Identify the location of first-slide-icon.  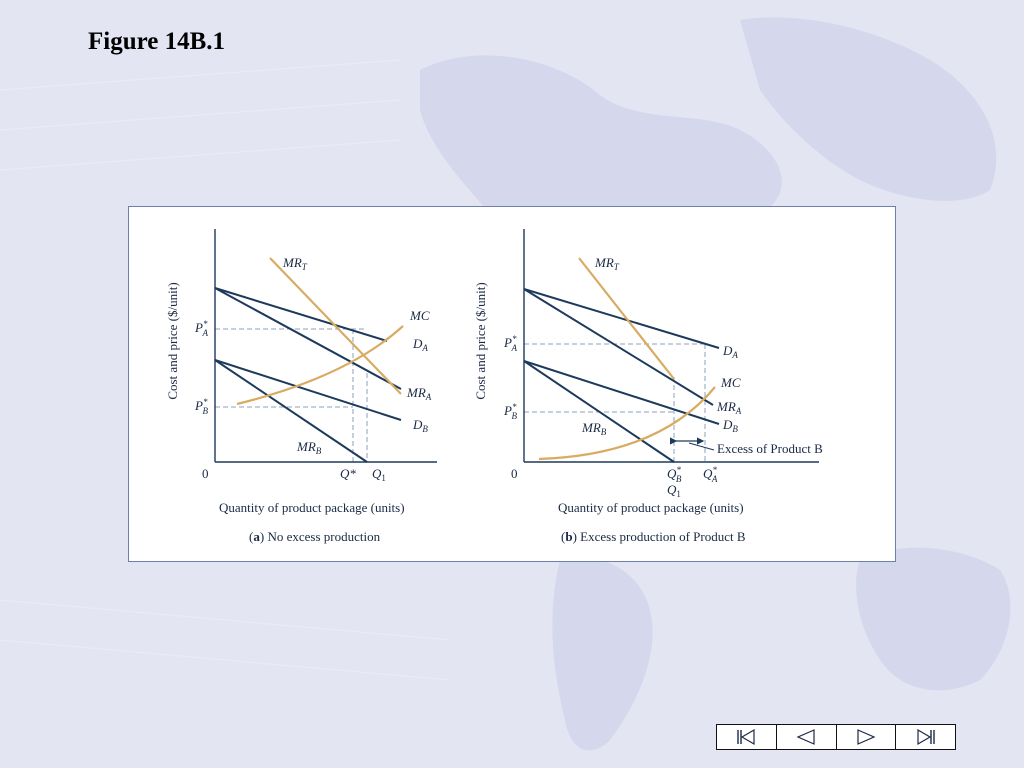
(746, 737).